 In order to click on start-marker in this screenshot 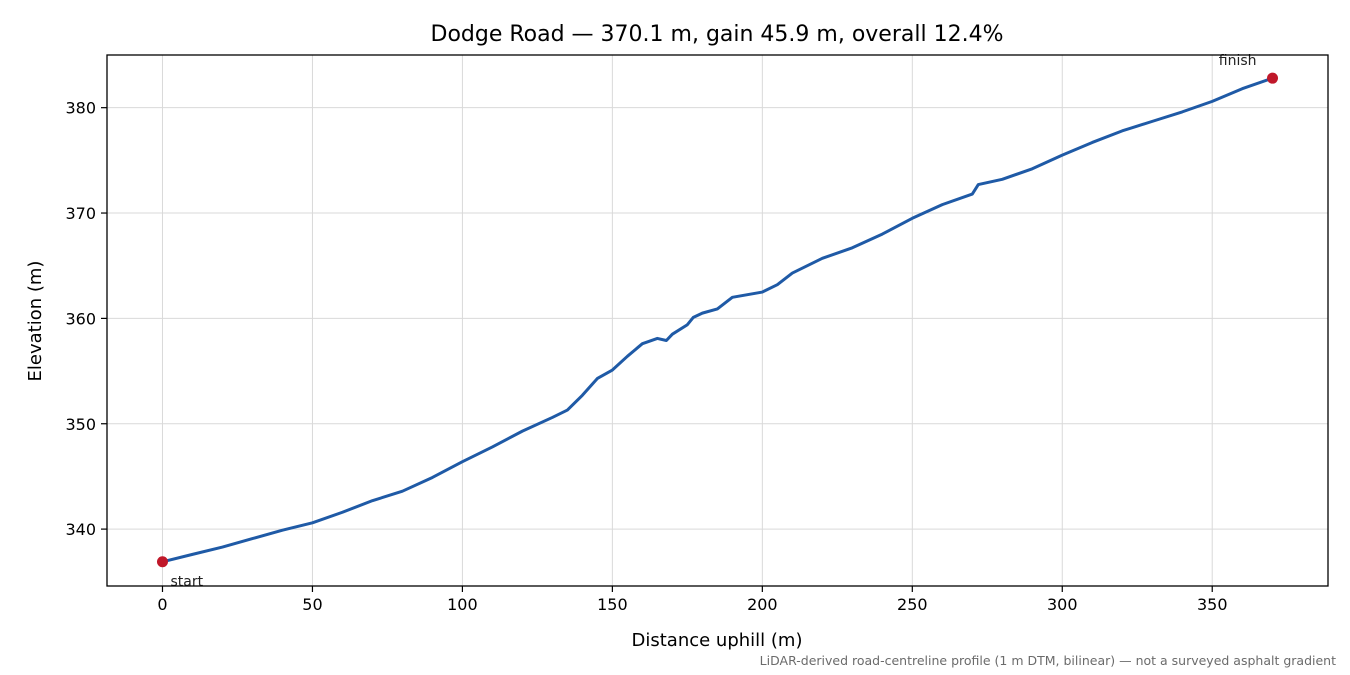, I will do `click(162, 562)`.